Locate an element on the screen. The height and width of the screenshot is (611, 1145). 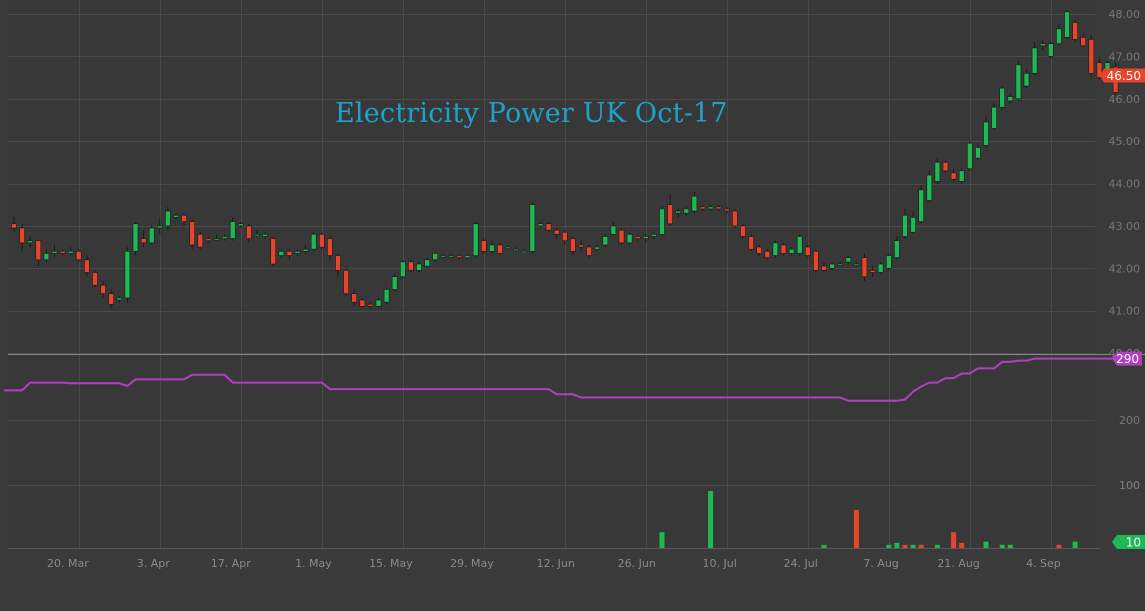
line-tick-label: 100 is located at coordinates (1129, 485).